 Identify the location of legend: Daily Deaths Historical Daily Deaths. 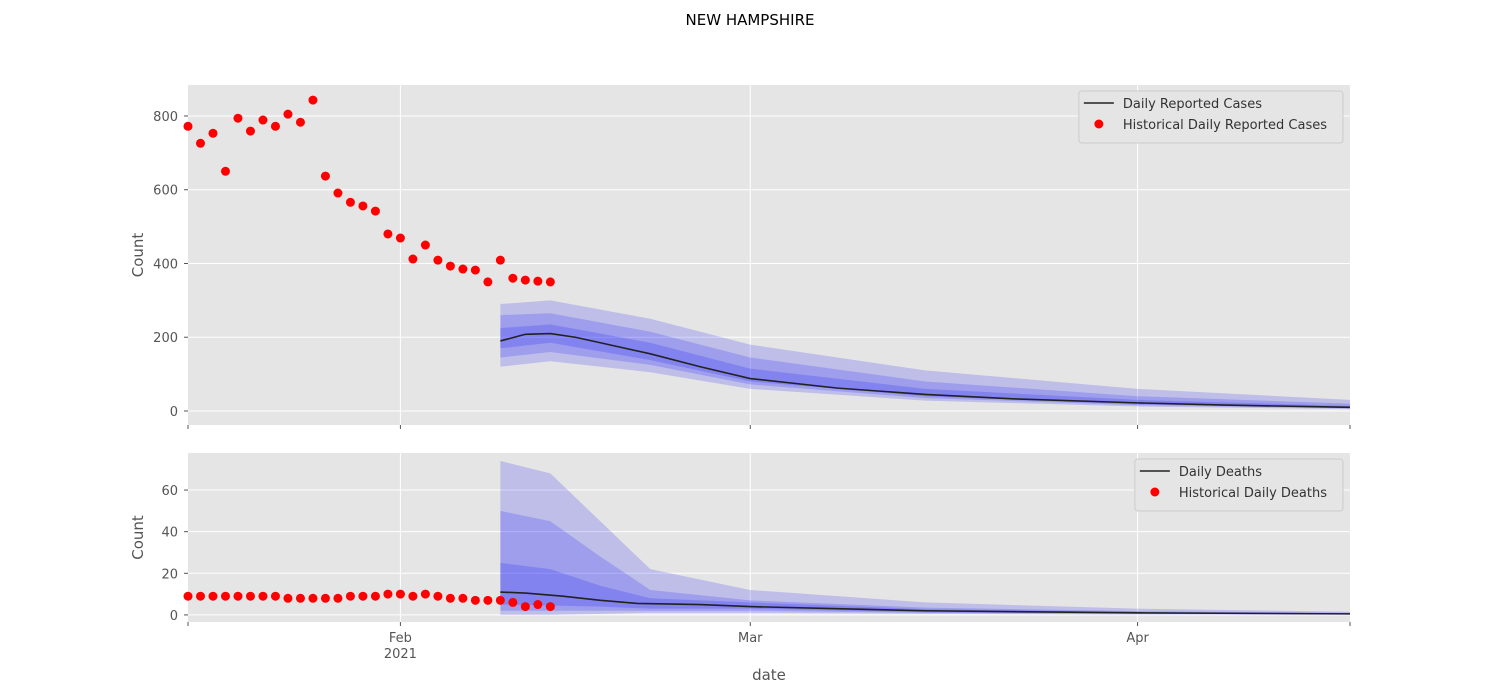
(1239, 485).